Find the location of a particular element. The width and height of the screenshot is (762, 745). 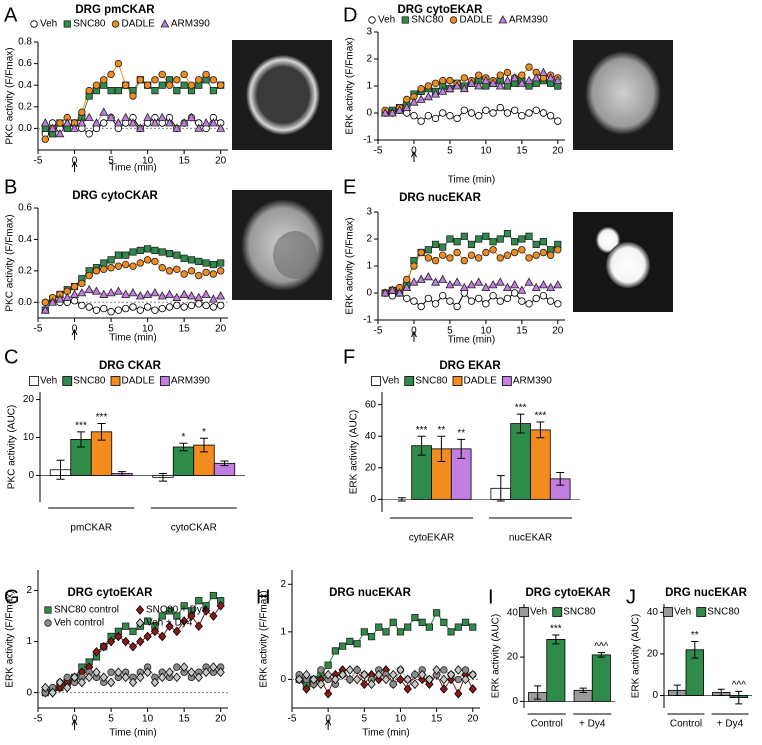

x-tick-label: pmCKAR is located at coordinates (91, 528).